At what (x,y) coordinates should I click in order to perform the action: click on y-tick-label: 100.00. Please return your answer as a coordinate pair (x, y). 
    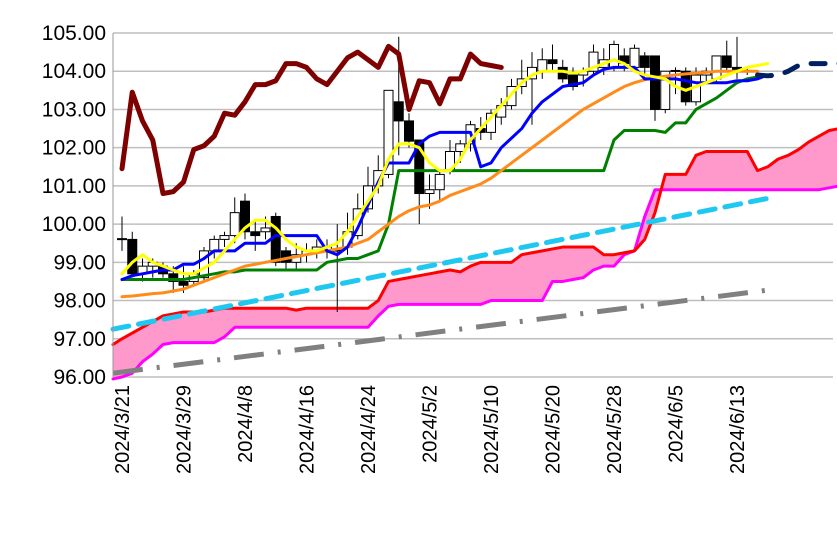
    Looking at the image, I should click on (74, 224).